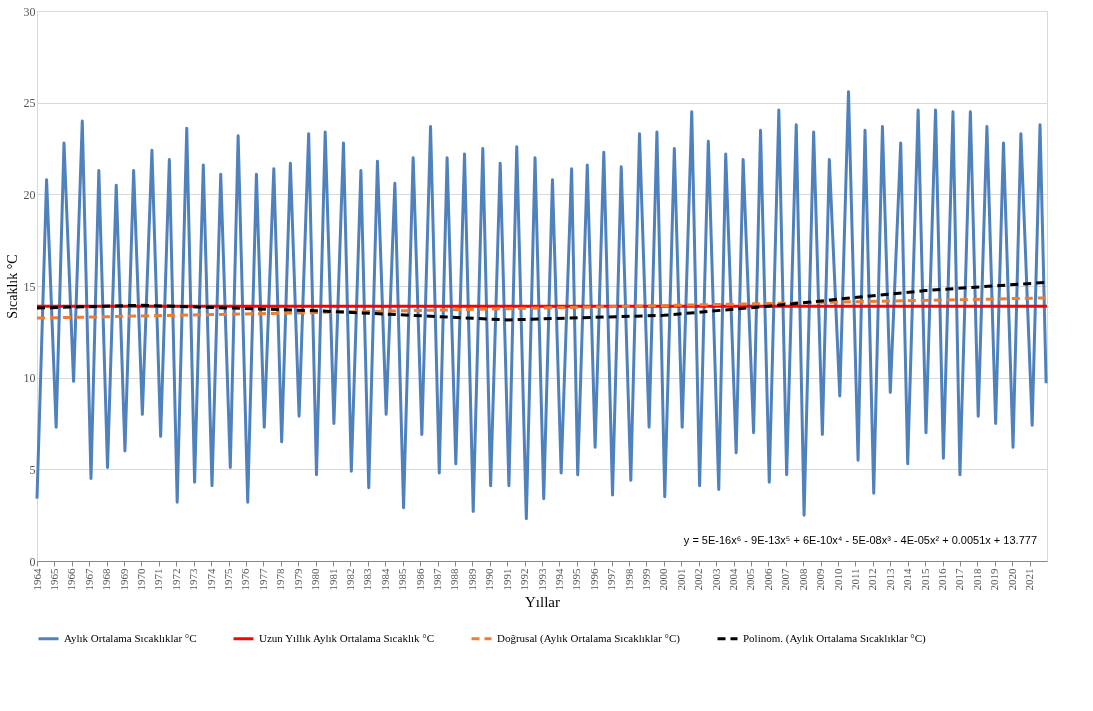 This screenshot has height=711, width=1093. Describe the element at coordinates (29, 378) in the screenshot. I see `y-tick-label: 10` at that location.